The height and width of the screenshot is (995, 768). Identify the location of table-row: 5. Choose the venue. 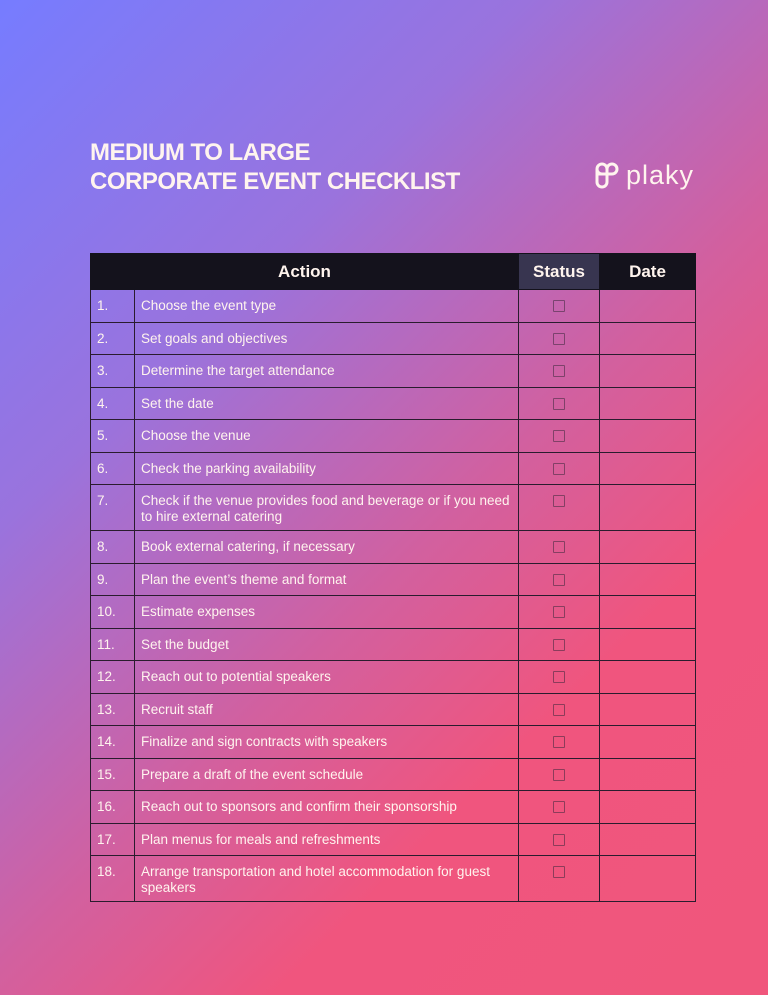
(393, 436).